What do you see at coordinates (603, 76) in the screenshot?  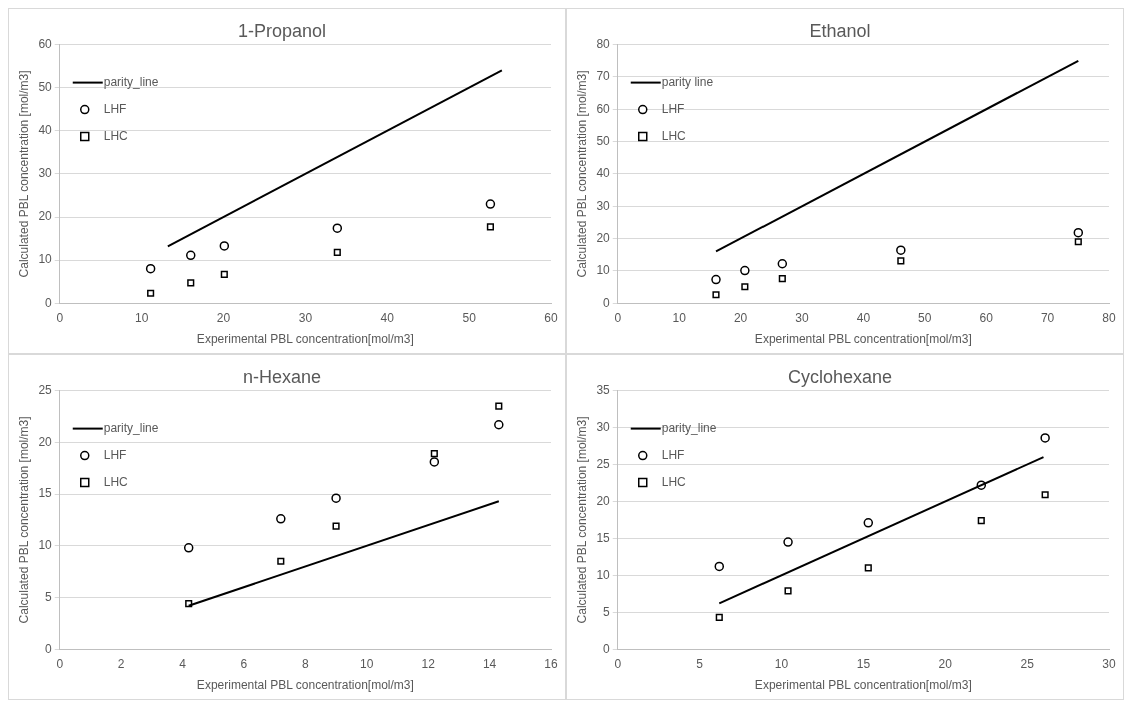 I see `y-tick-label: 70` at bounding box center [603, 76].